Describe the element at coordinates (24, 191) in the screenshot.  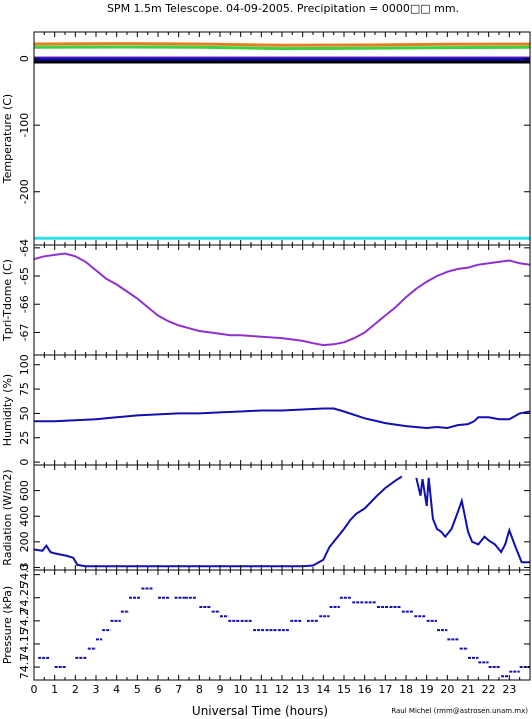
I see `y-tick-label: -200` at that location.